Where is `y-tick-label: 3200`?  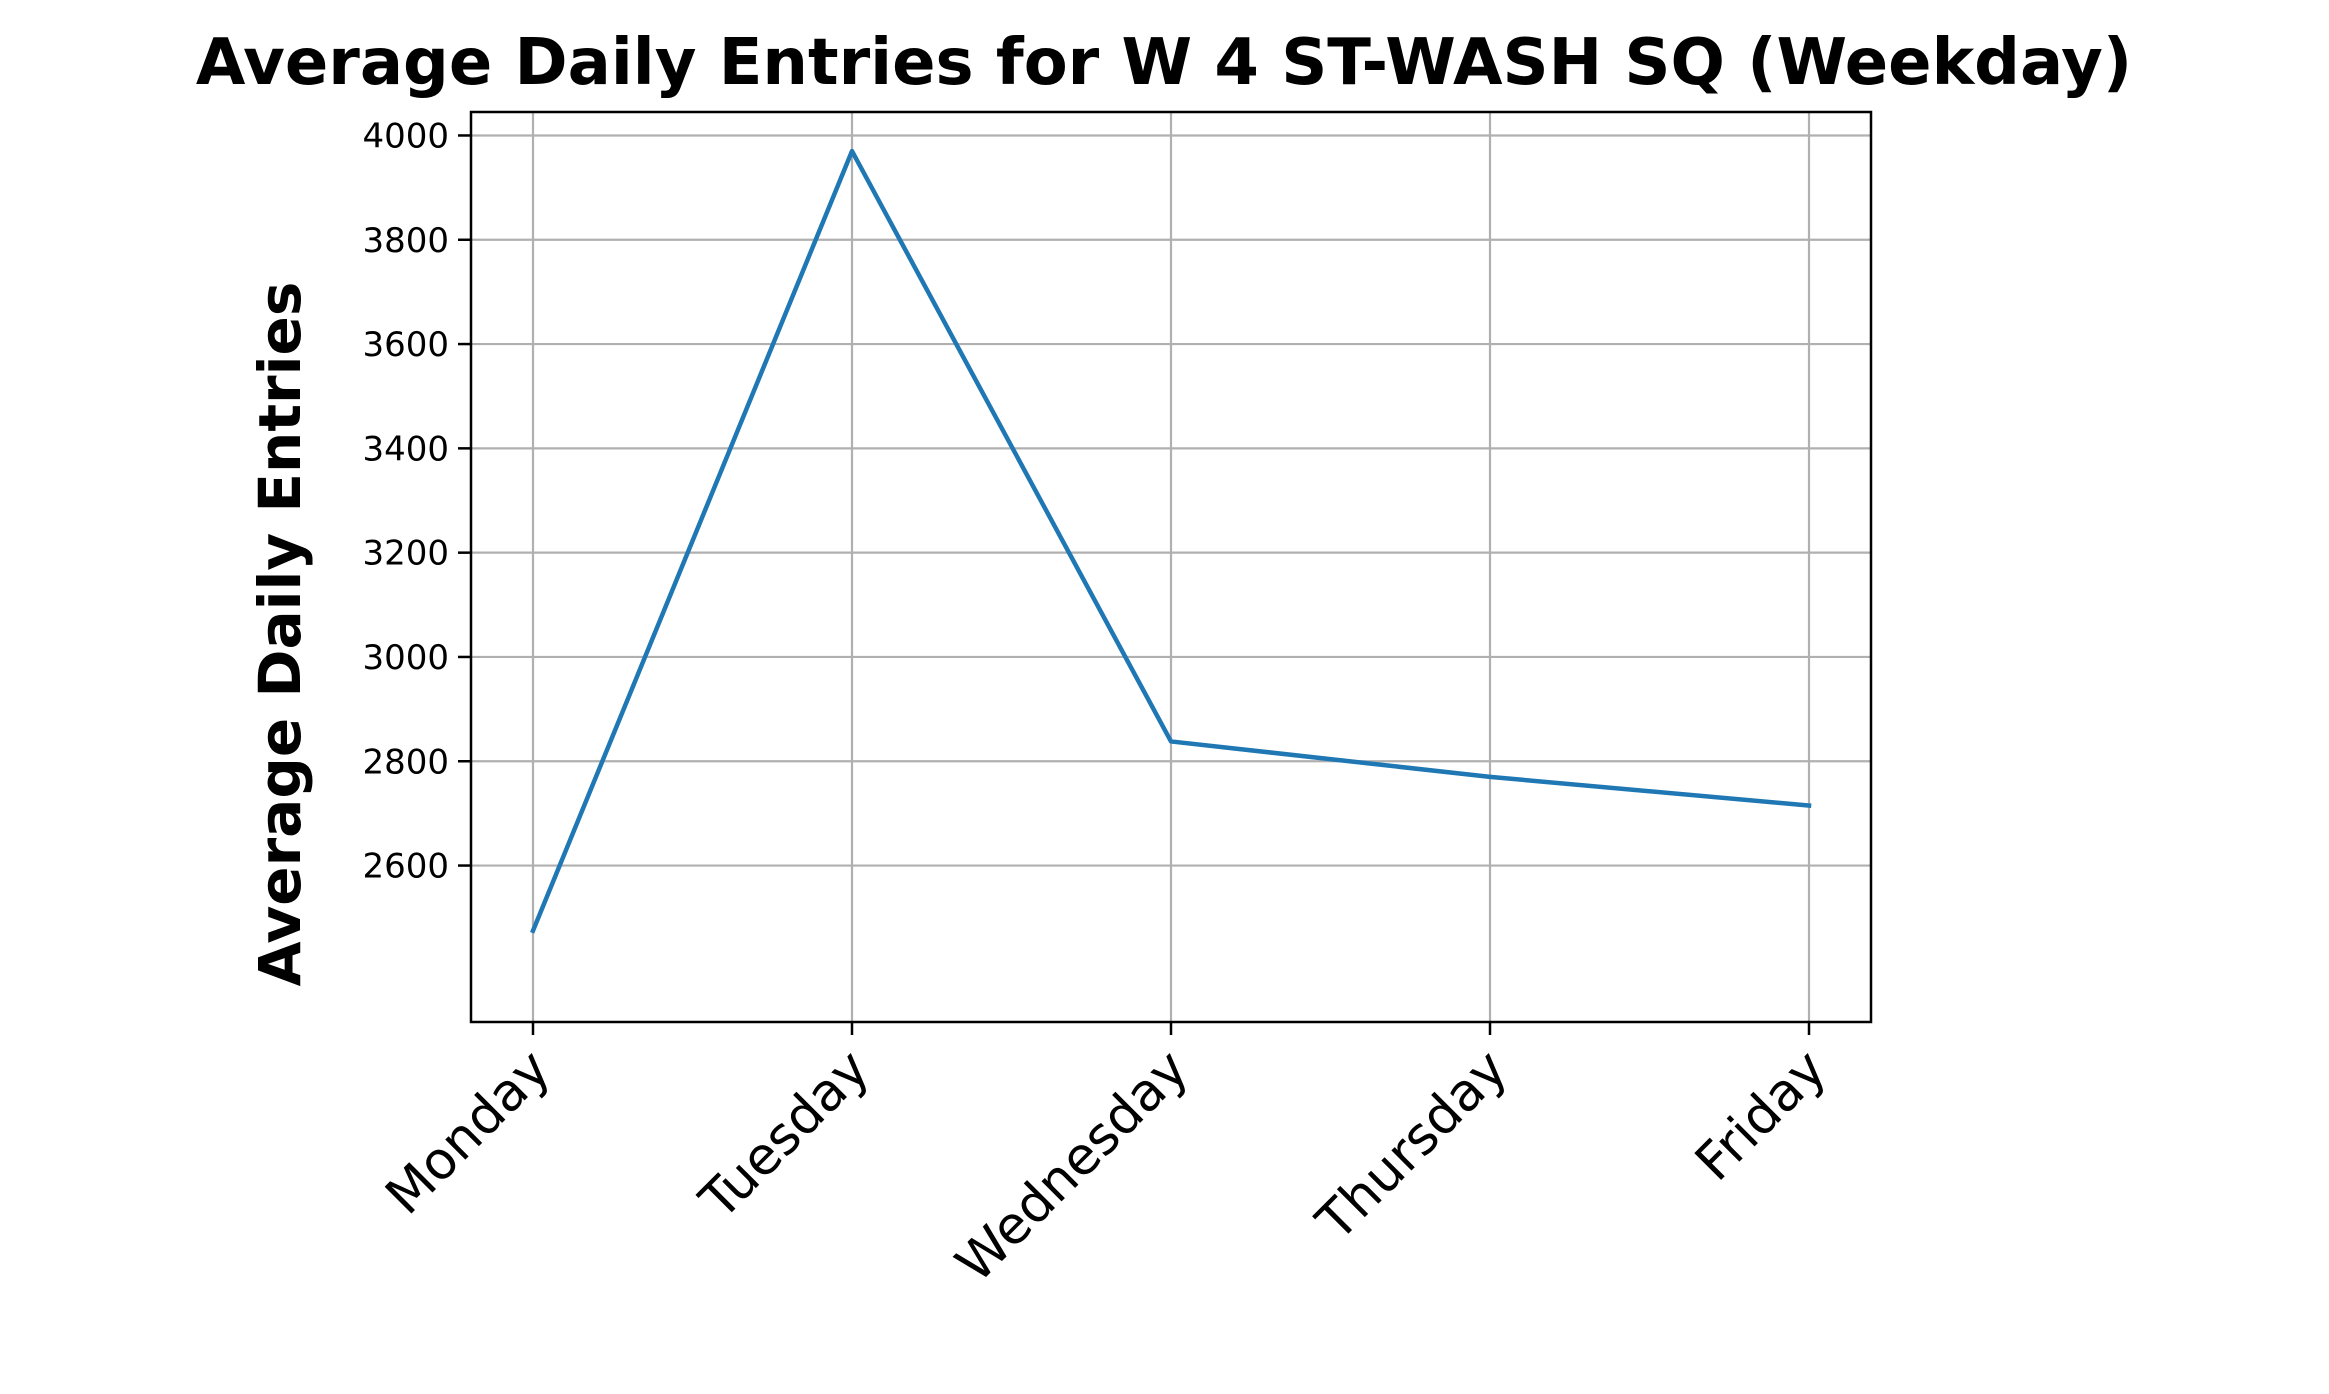
y-tick-label: 3200 is located at coordinates (405, 554).